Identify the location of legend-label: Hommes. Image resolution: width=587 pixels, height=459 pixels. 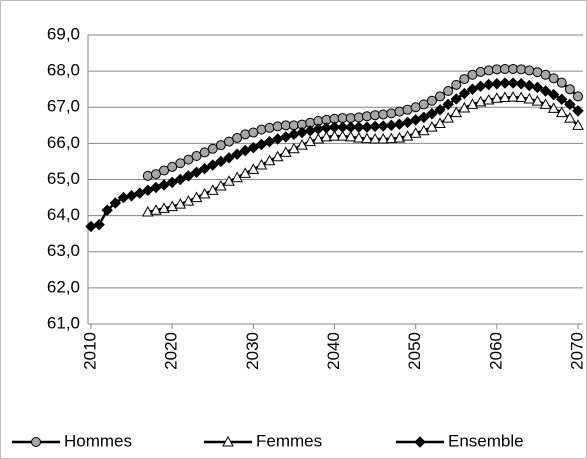
(98, 440).